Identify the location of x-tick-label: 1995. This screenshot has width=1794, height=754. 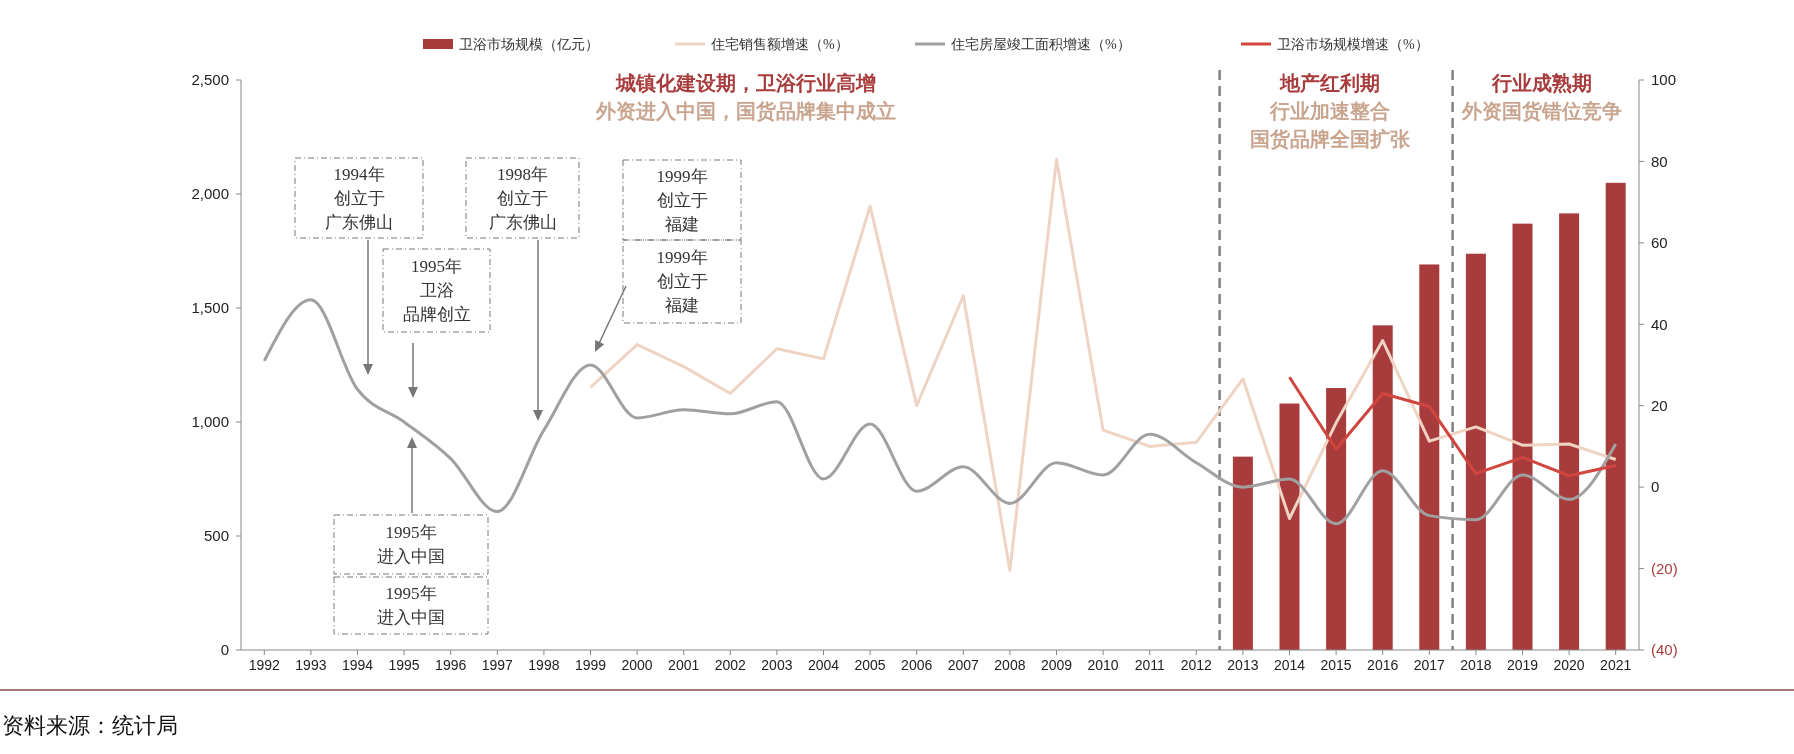
(404, 665).